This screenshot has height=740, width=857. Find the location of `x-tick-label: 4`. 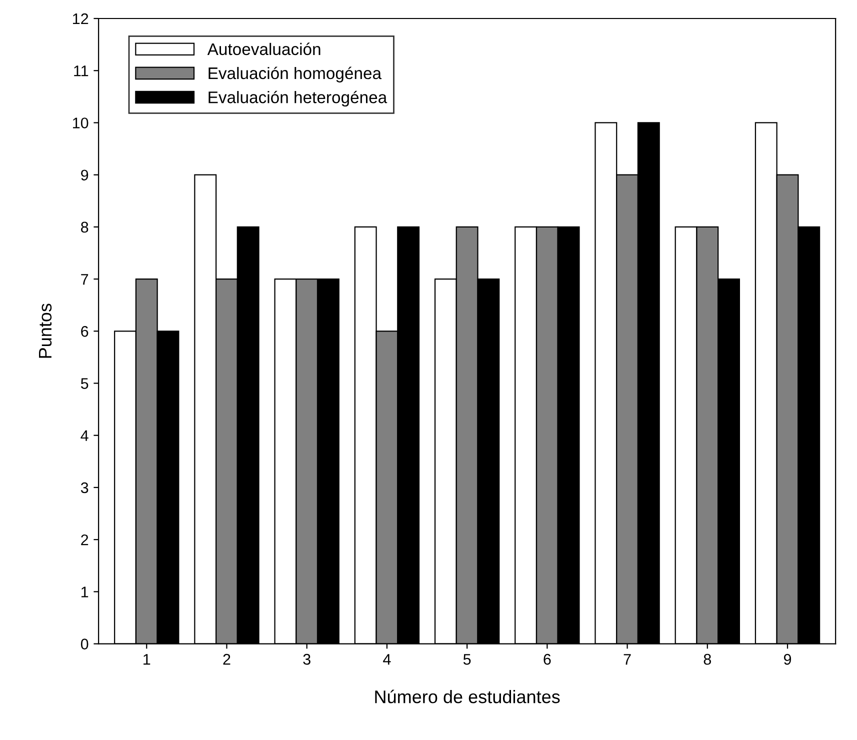

x-tick-label: 4 is located at coordinates (387, 659).